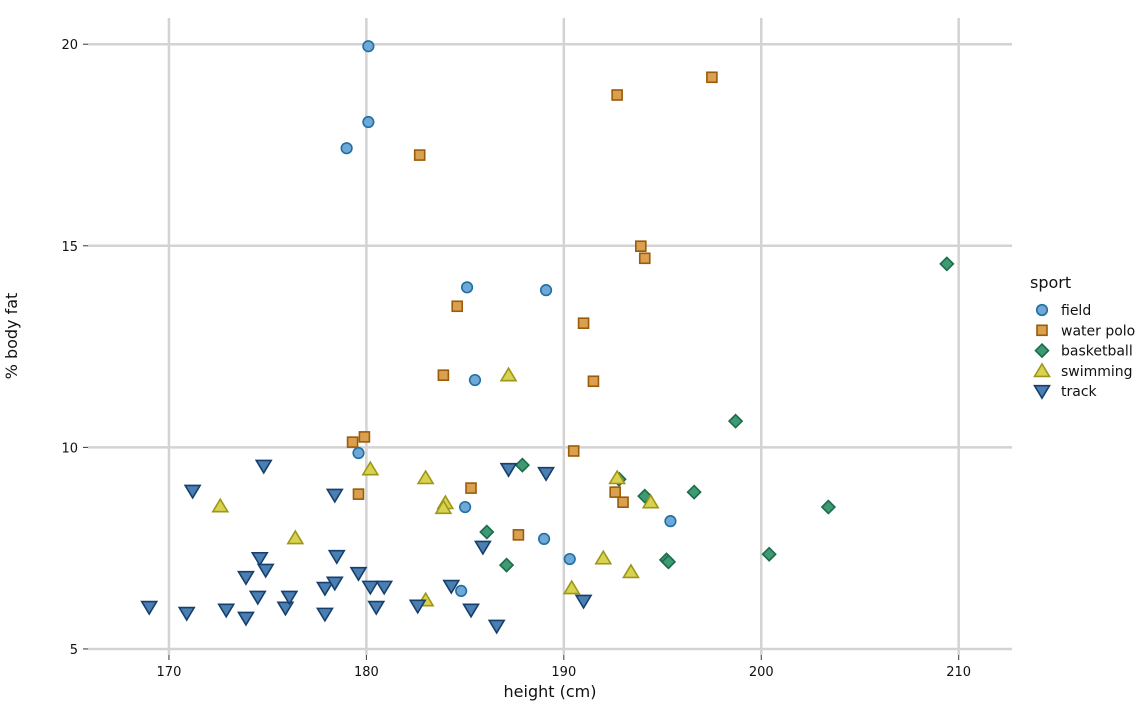 This screenshot has width=1136, height=715. Describe the element at coordinates (1098, 331) in the screenshot. I see `legend-label-water-polo: water polo` at that location.